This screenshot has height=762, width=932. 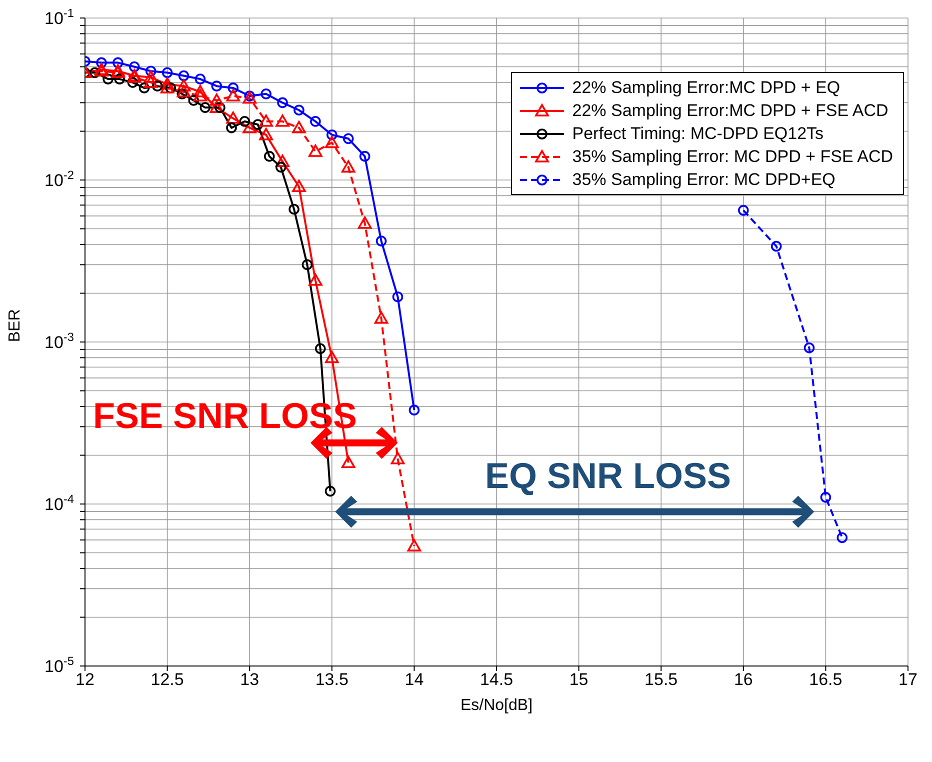 I want to click on y-tick-label: 10$^{-2}$, so click(x=59, y=179).